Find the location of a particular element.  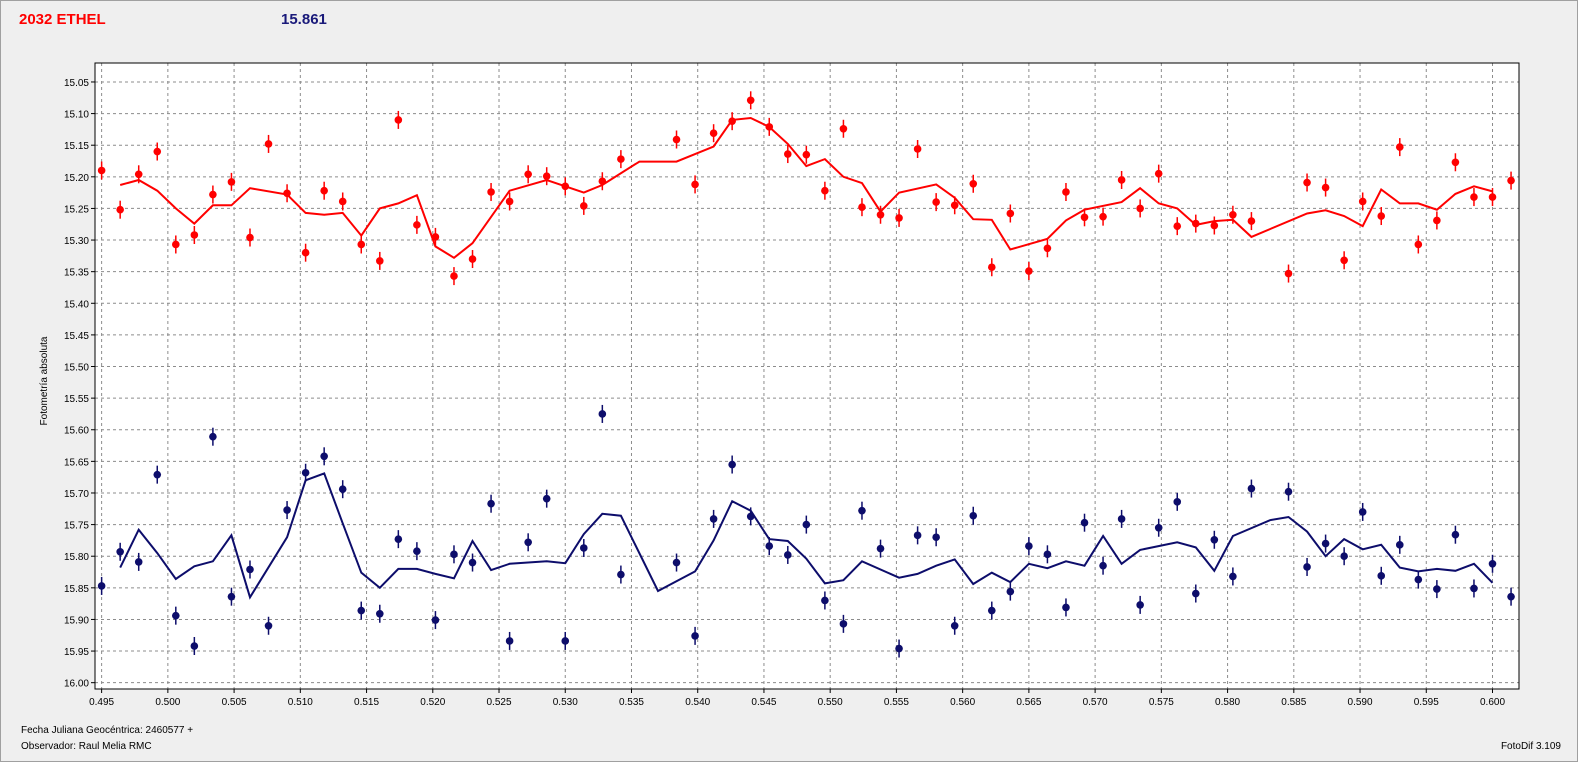

y-tick-label: 15.35 is located at coordinates (76, 273).